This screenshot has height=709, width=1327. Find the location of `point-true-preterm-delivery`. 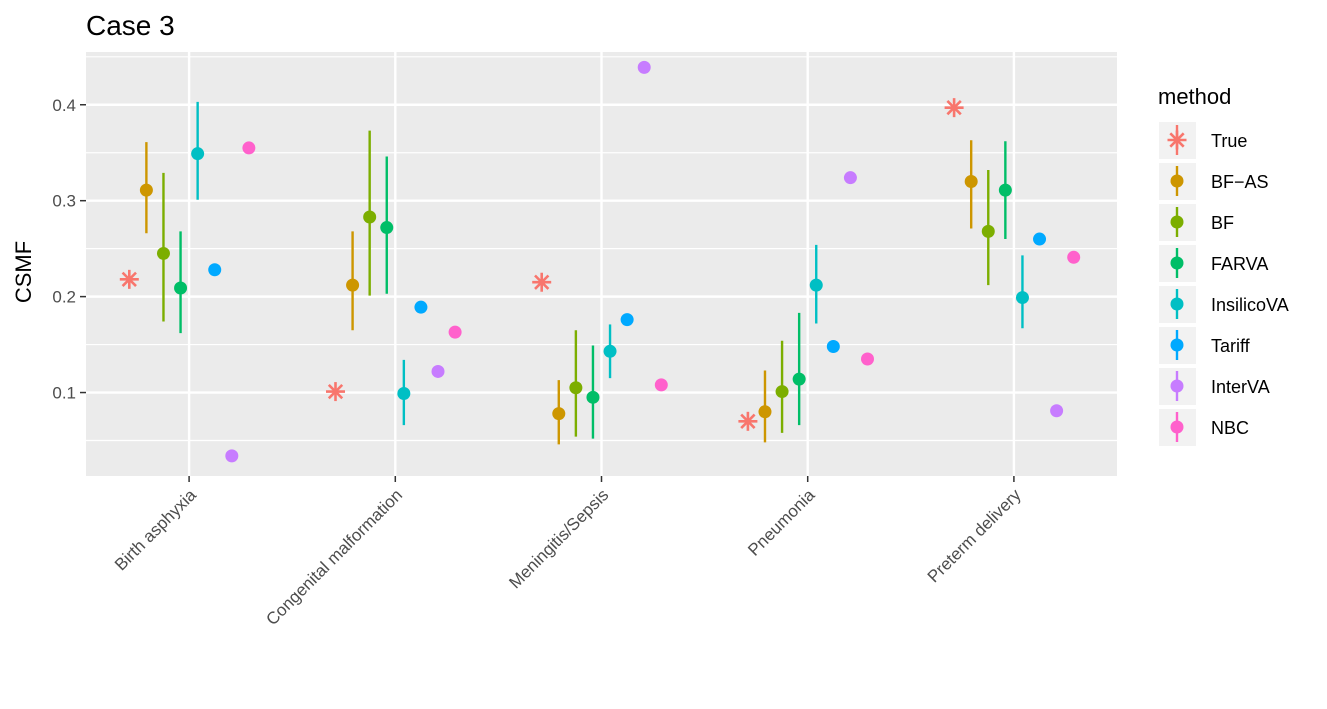

point-true-preterm-delivery is located at coordinates (954, 108).